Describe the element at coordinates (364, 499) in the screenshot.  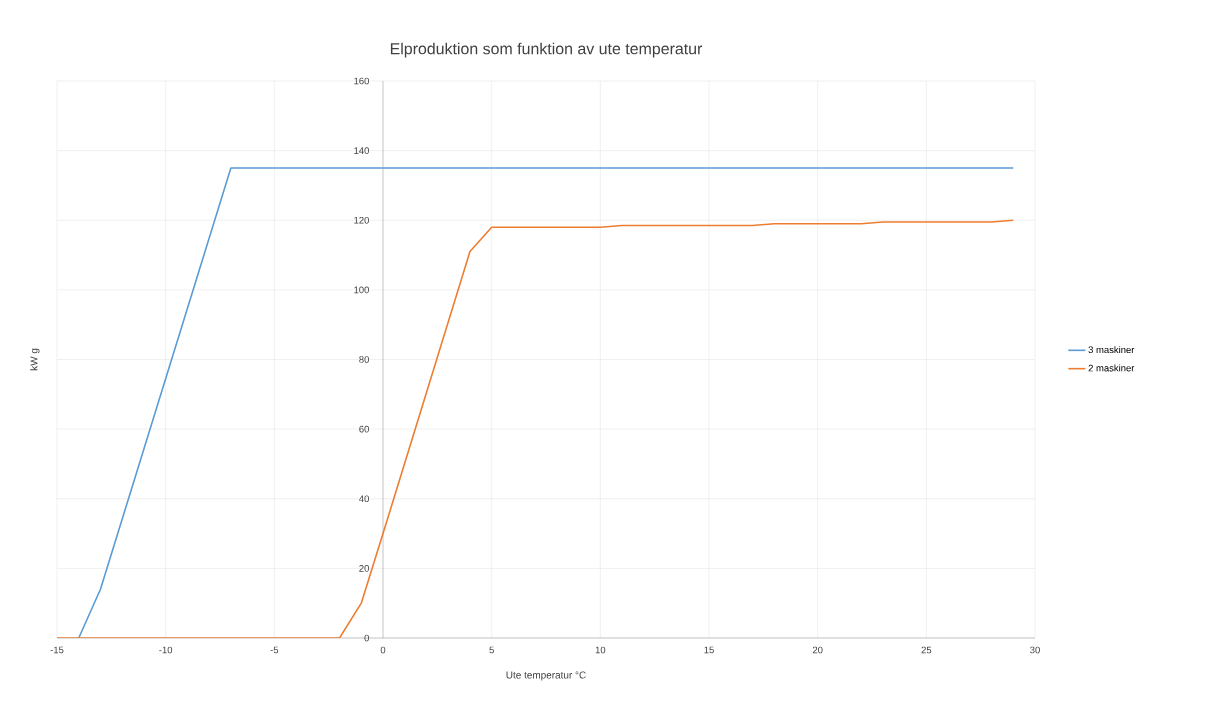
I see `y-tick-label: 40` at that location.